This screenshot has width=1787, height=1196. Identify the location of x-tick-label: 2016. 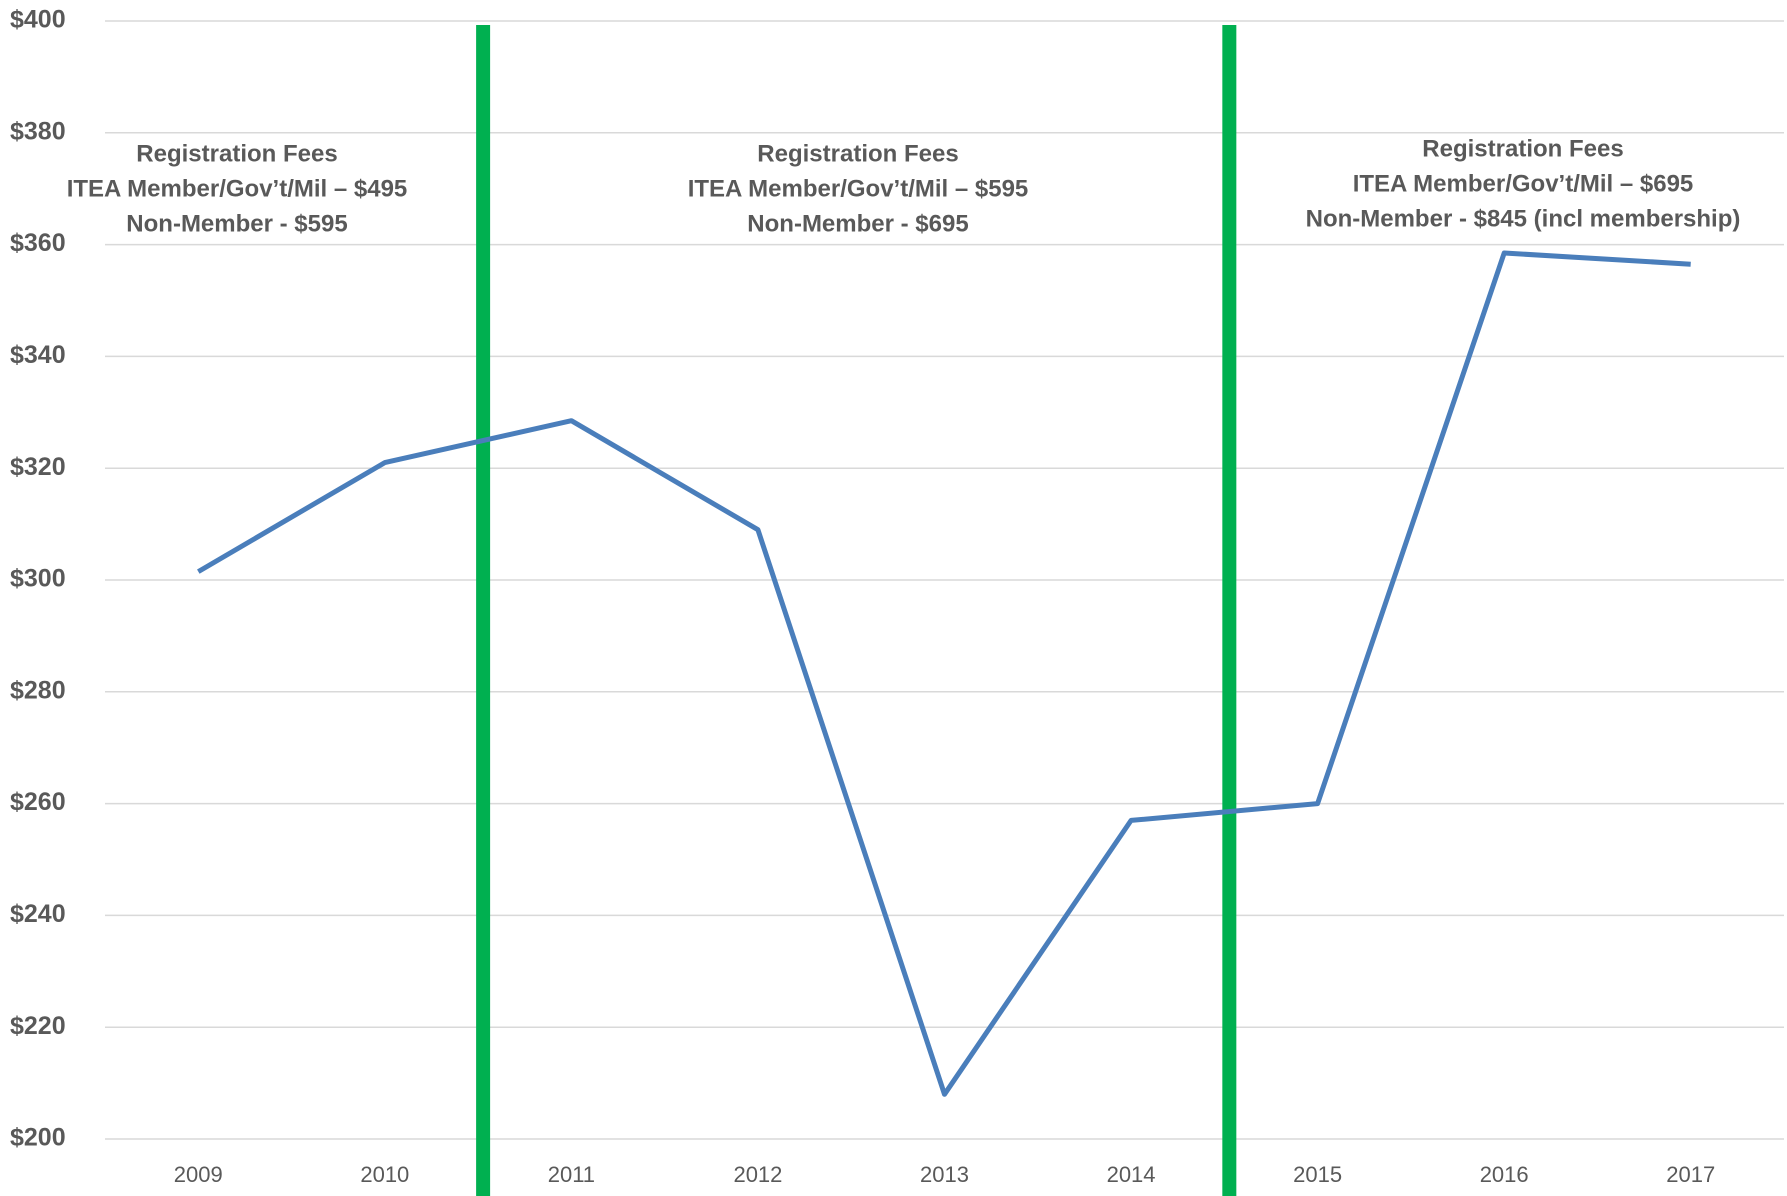
(1504, 1174).